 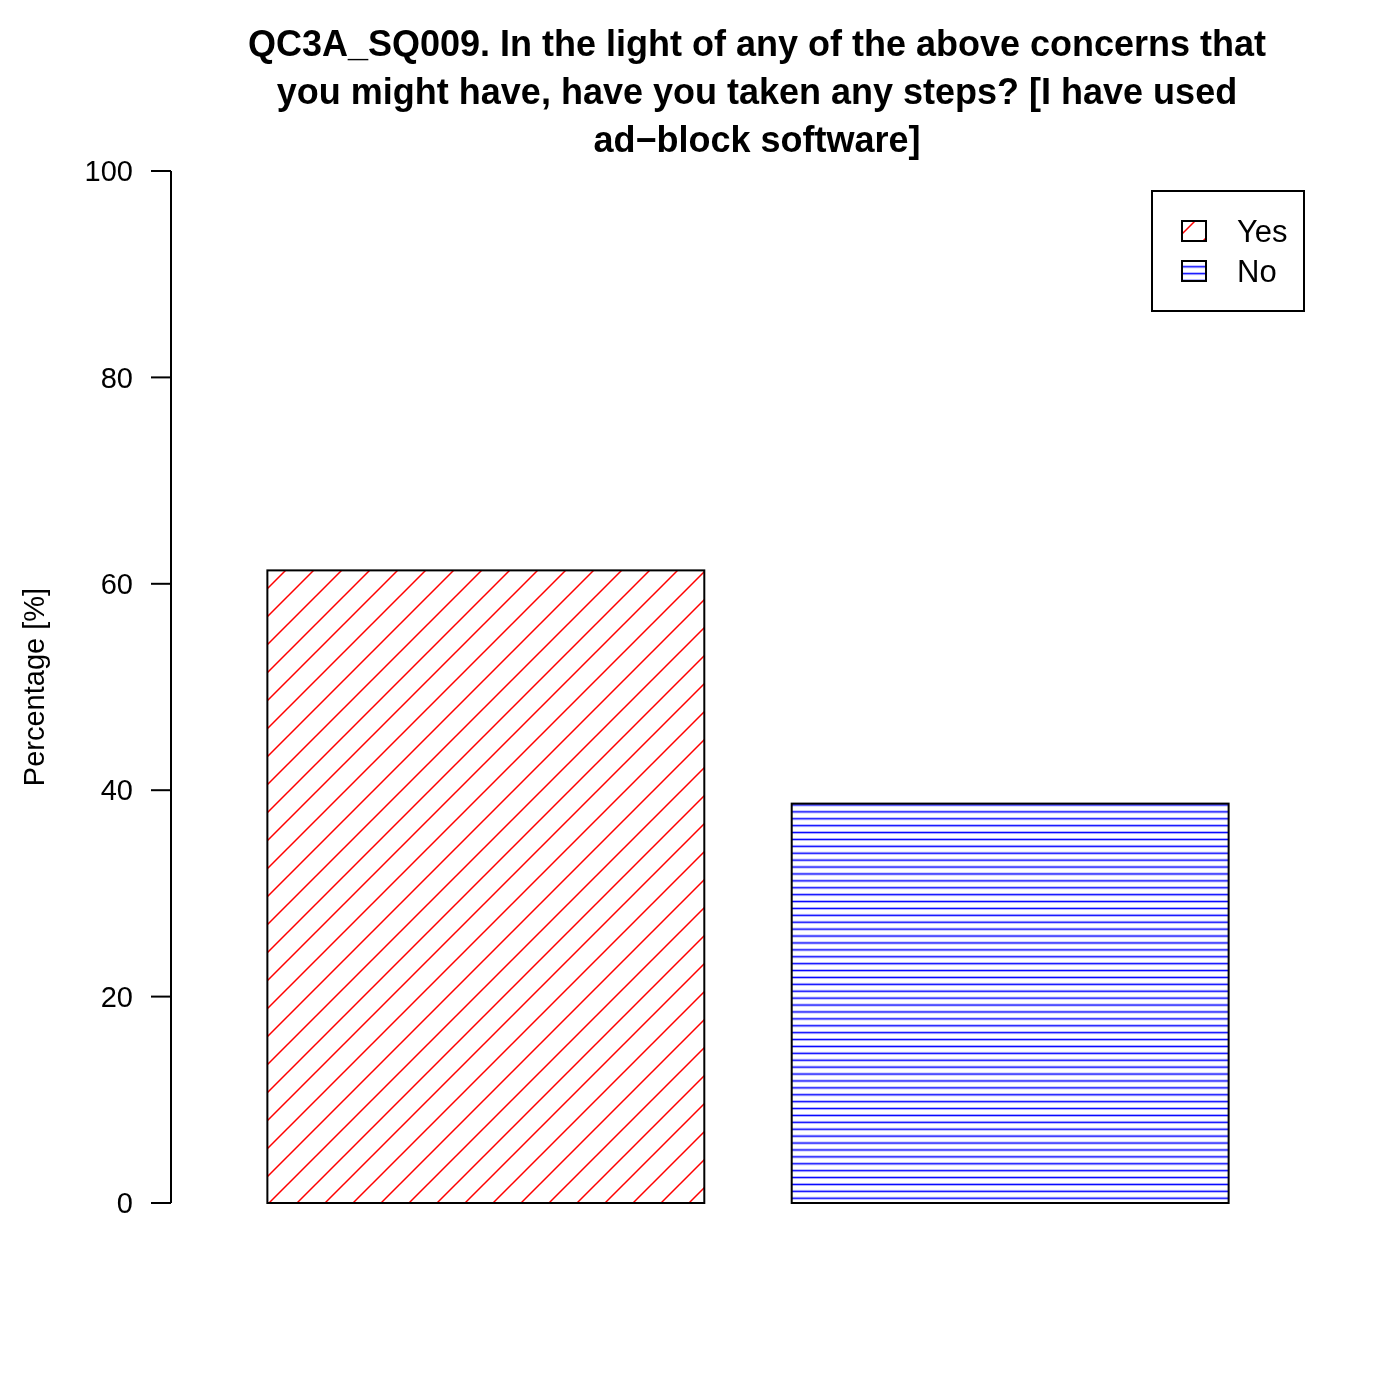 I want to click on y-tick-label: 60, so click(x=116, y=583).